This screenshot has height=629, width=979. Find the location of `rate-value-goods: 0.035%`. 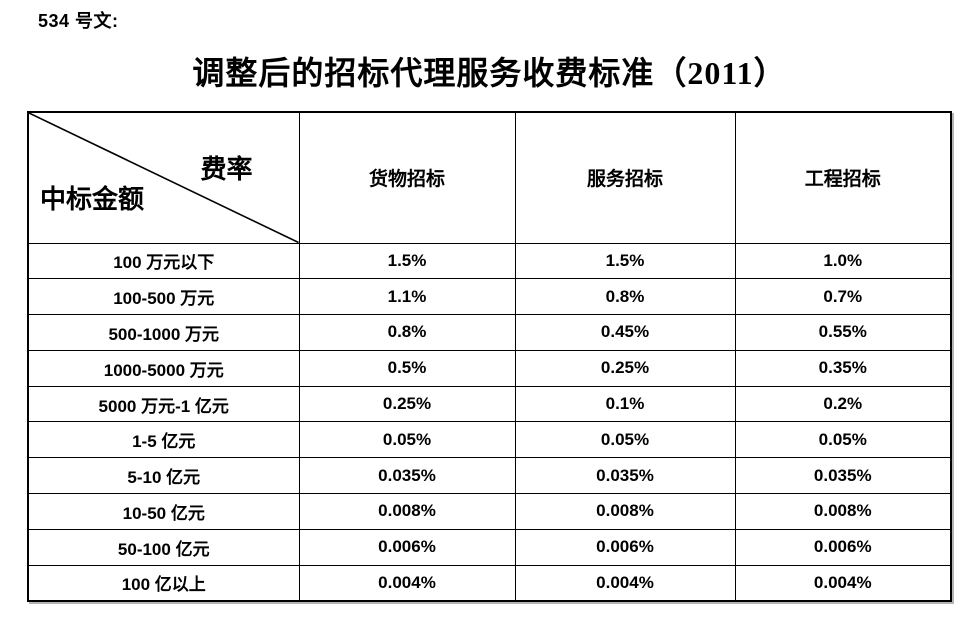

rate-value-goods: 0.035% is located at coordinates (407, 476).